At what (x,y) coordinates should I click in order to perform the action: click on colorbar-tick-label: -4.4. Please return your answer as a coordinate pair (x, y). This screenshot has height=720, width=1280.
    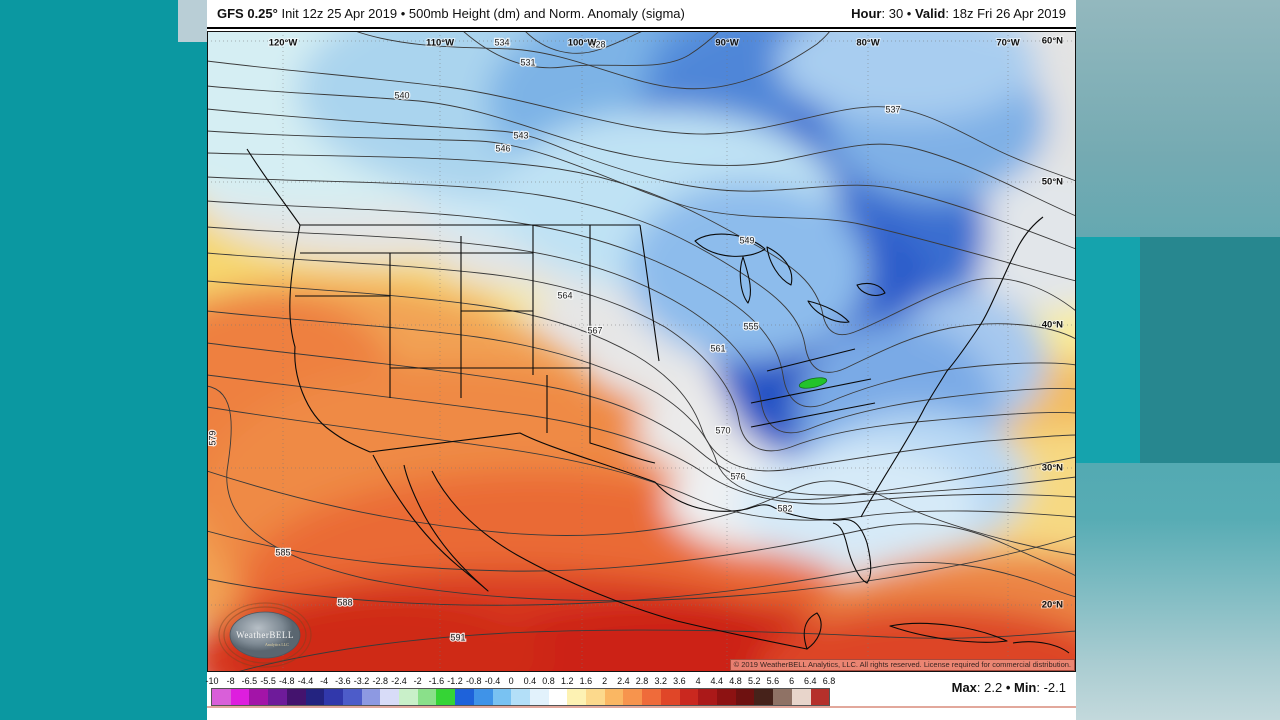
    Looking at the image, I should click on (305, 681).